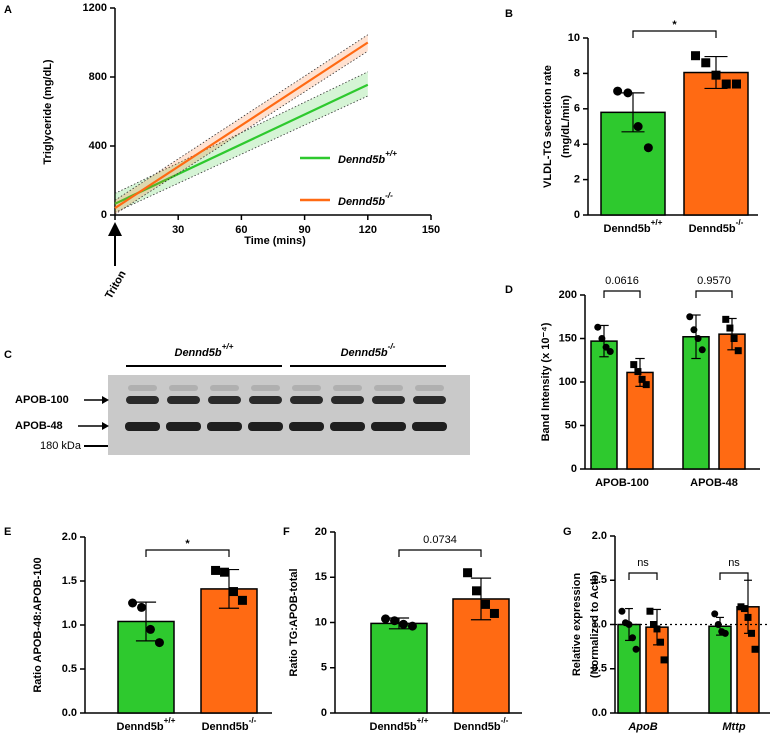  Describe the element at coordinates (714, 483) in the screenshot. I see `x-tick-label: APOB-48` at that location.